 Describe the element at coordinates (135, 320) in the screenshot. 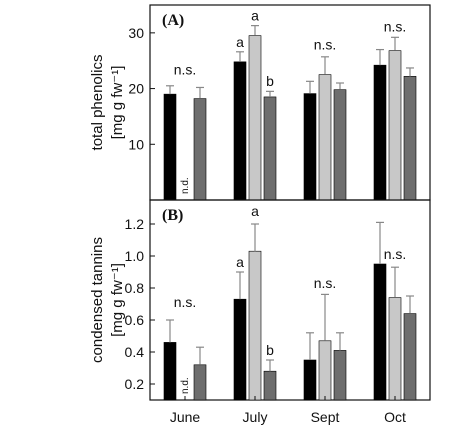

I see `y-tick-label: 0.6` at that location.